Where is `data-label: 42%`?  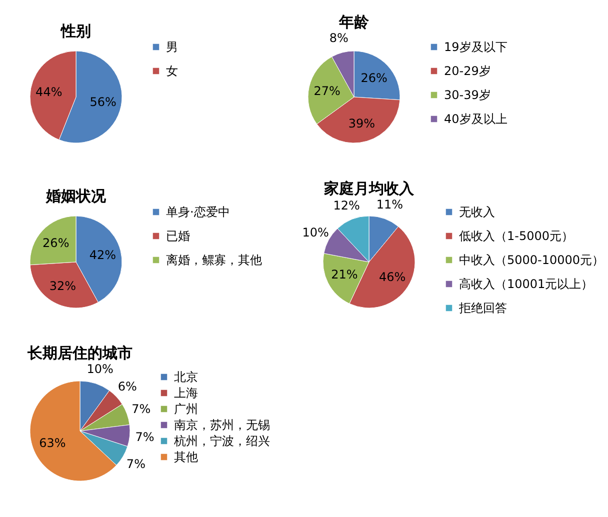 data-label: 42% is located at coordinates (102, 255).